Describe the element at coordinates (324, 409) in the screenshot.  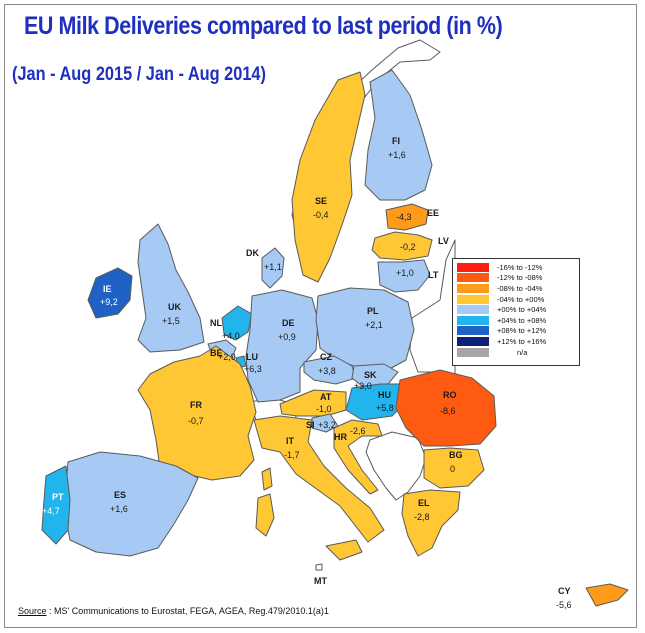
I see `label-at-value: -1,0` at that location.